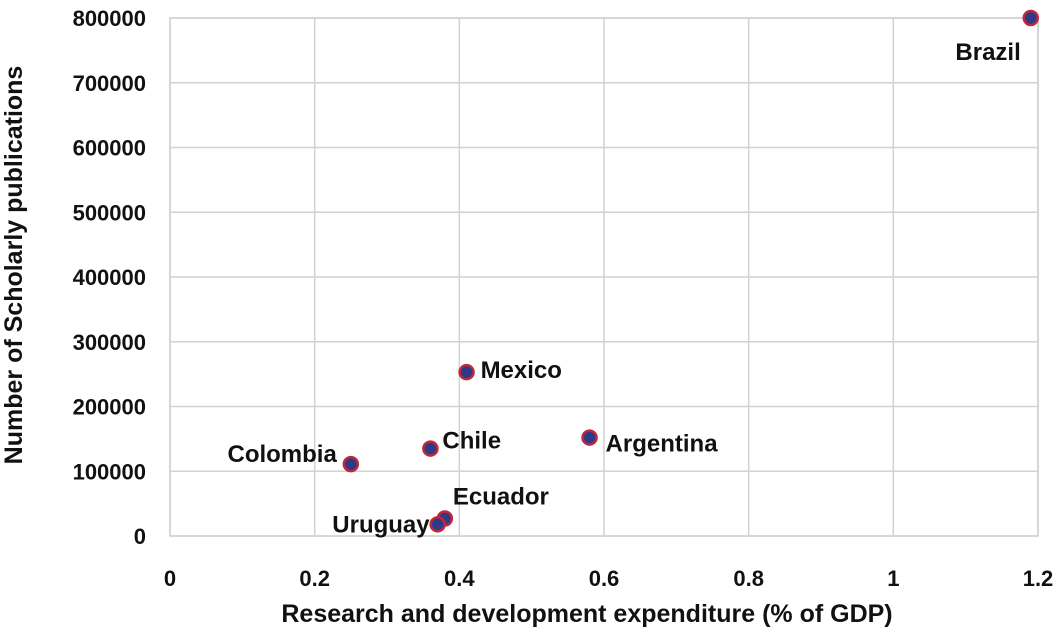 The width and height of the screenshot is (1063, 633). I want to click on x-tick-label: 1.2, so click(1038, 578).